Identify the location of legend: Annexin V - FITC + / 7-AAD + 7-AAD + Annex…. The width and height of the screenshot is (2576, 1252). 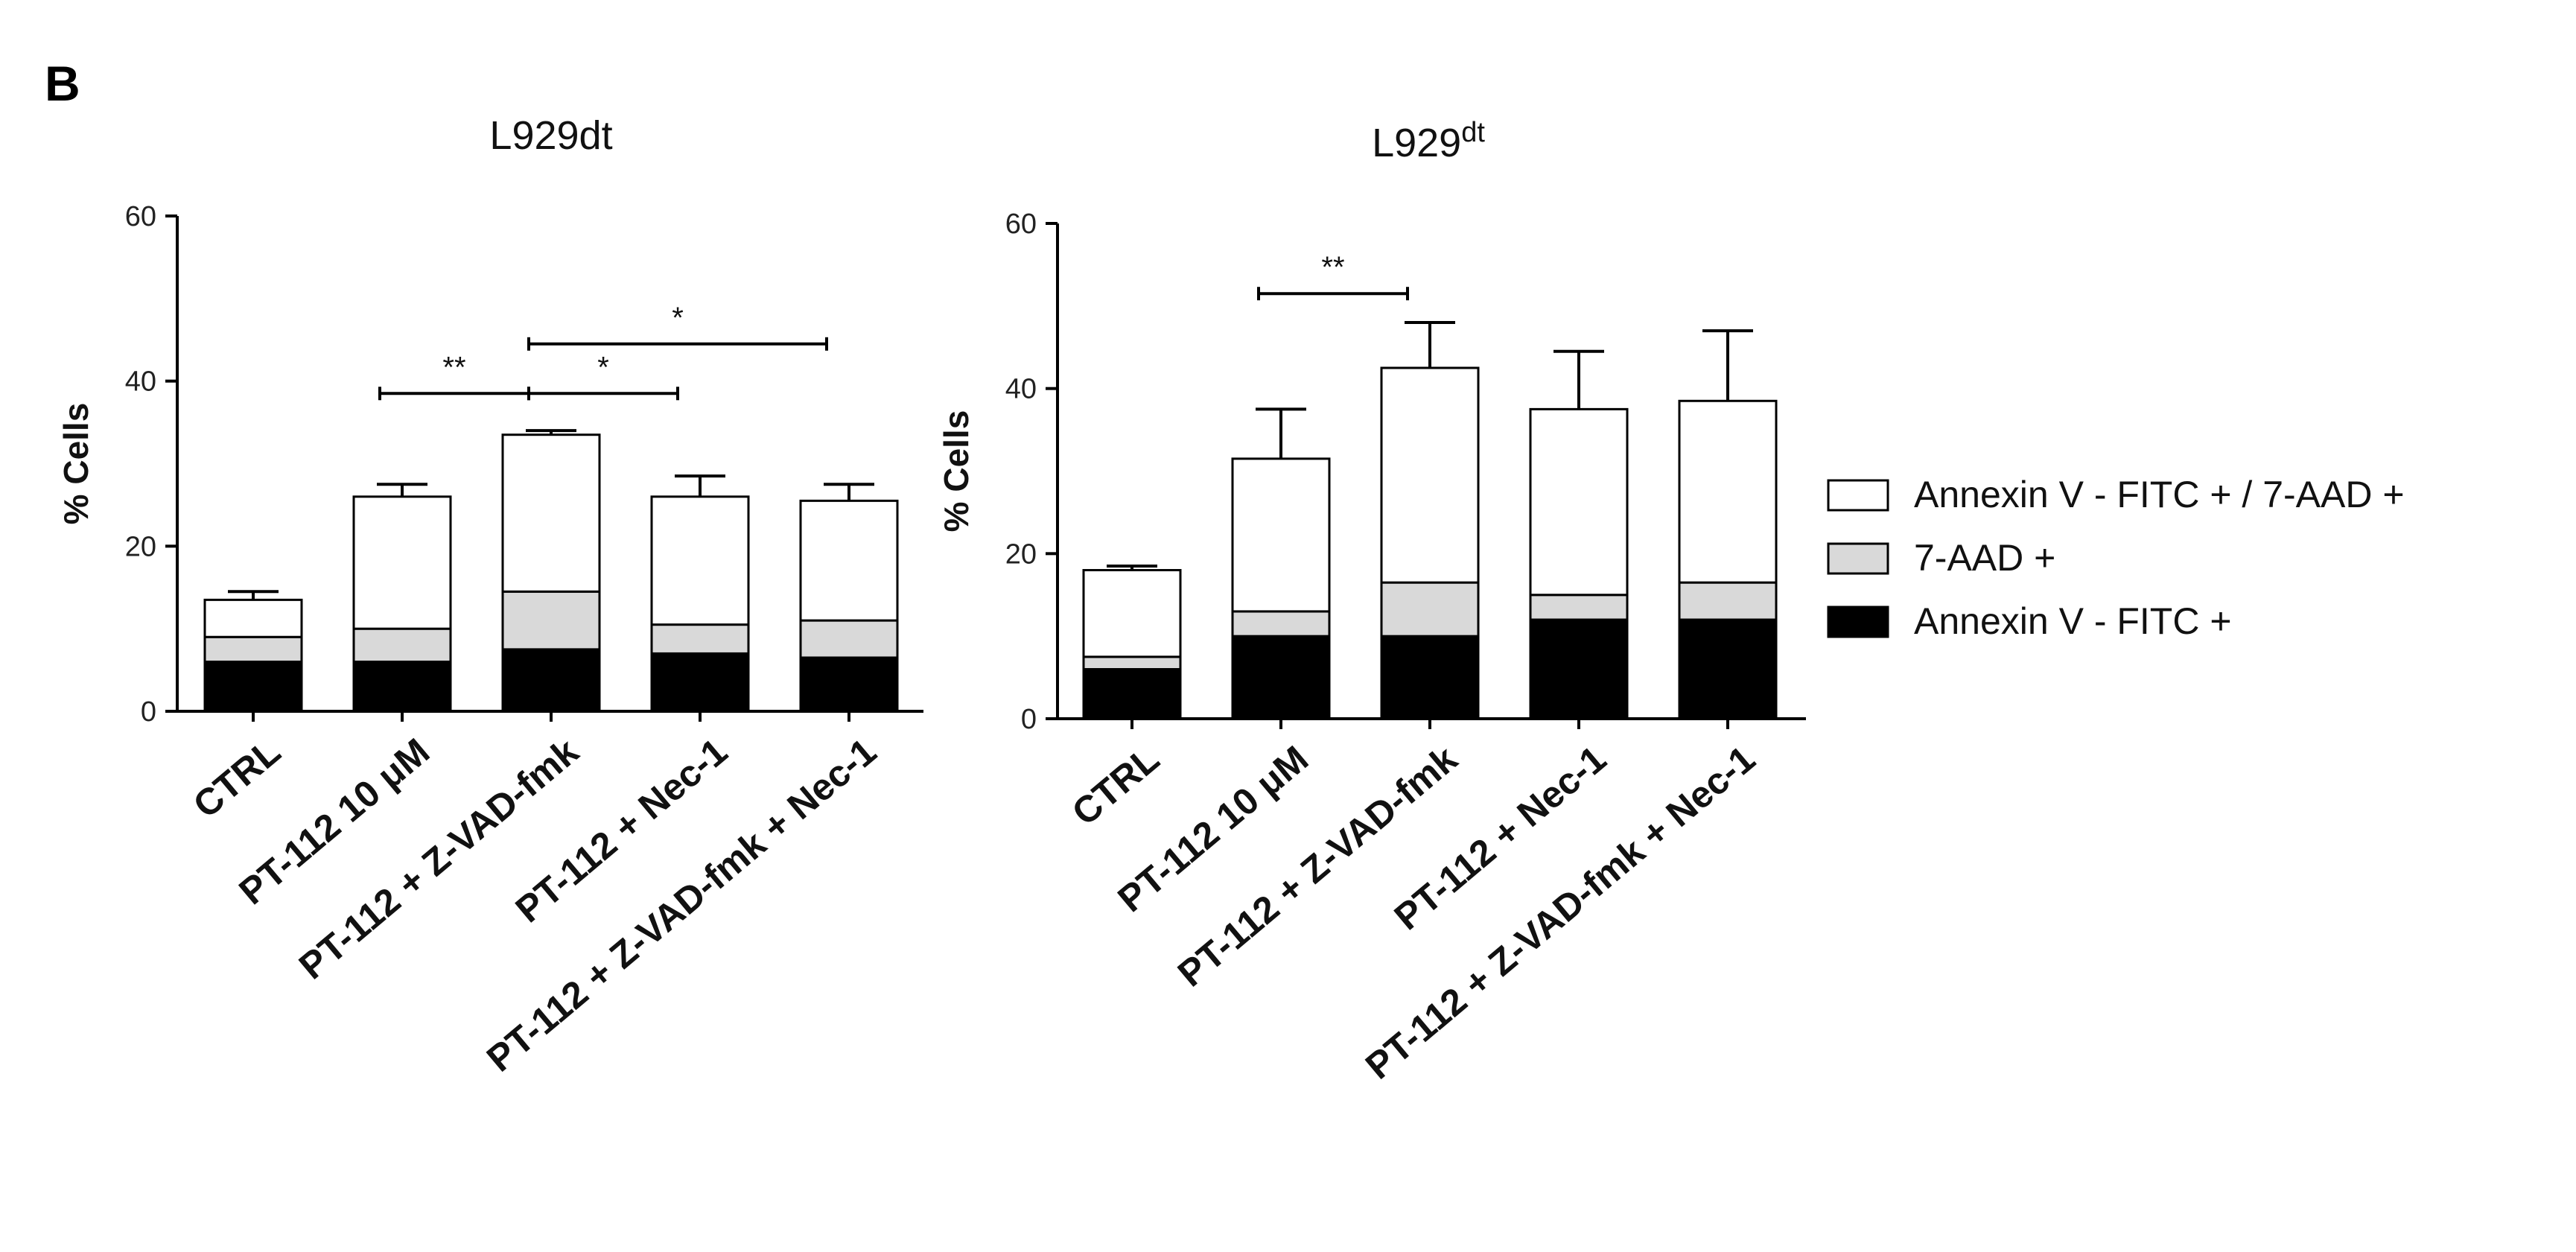
(2116, 558).